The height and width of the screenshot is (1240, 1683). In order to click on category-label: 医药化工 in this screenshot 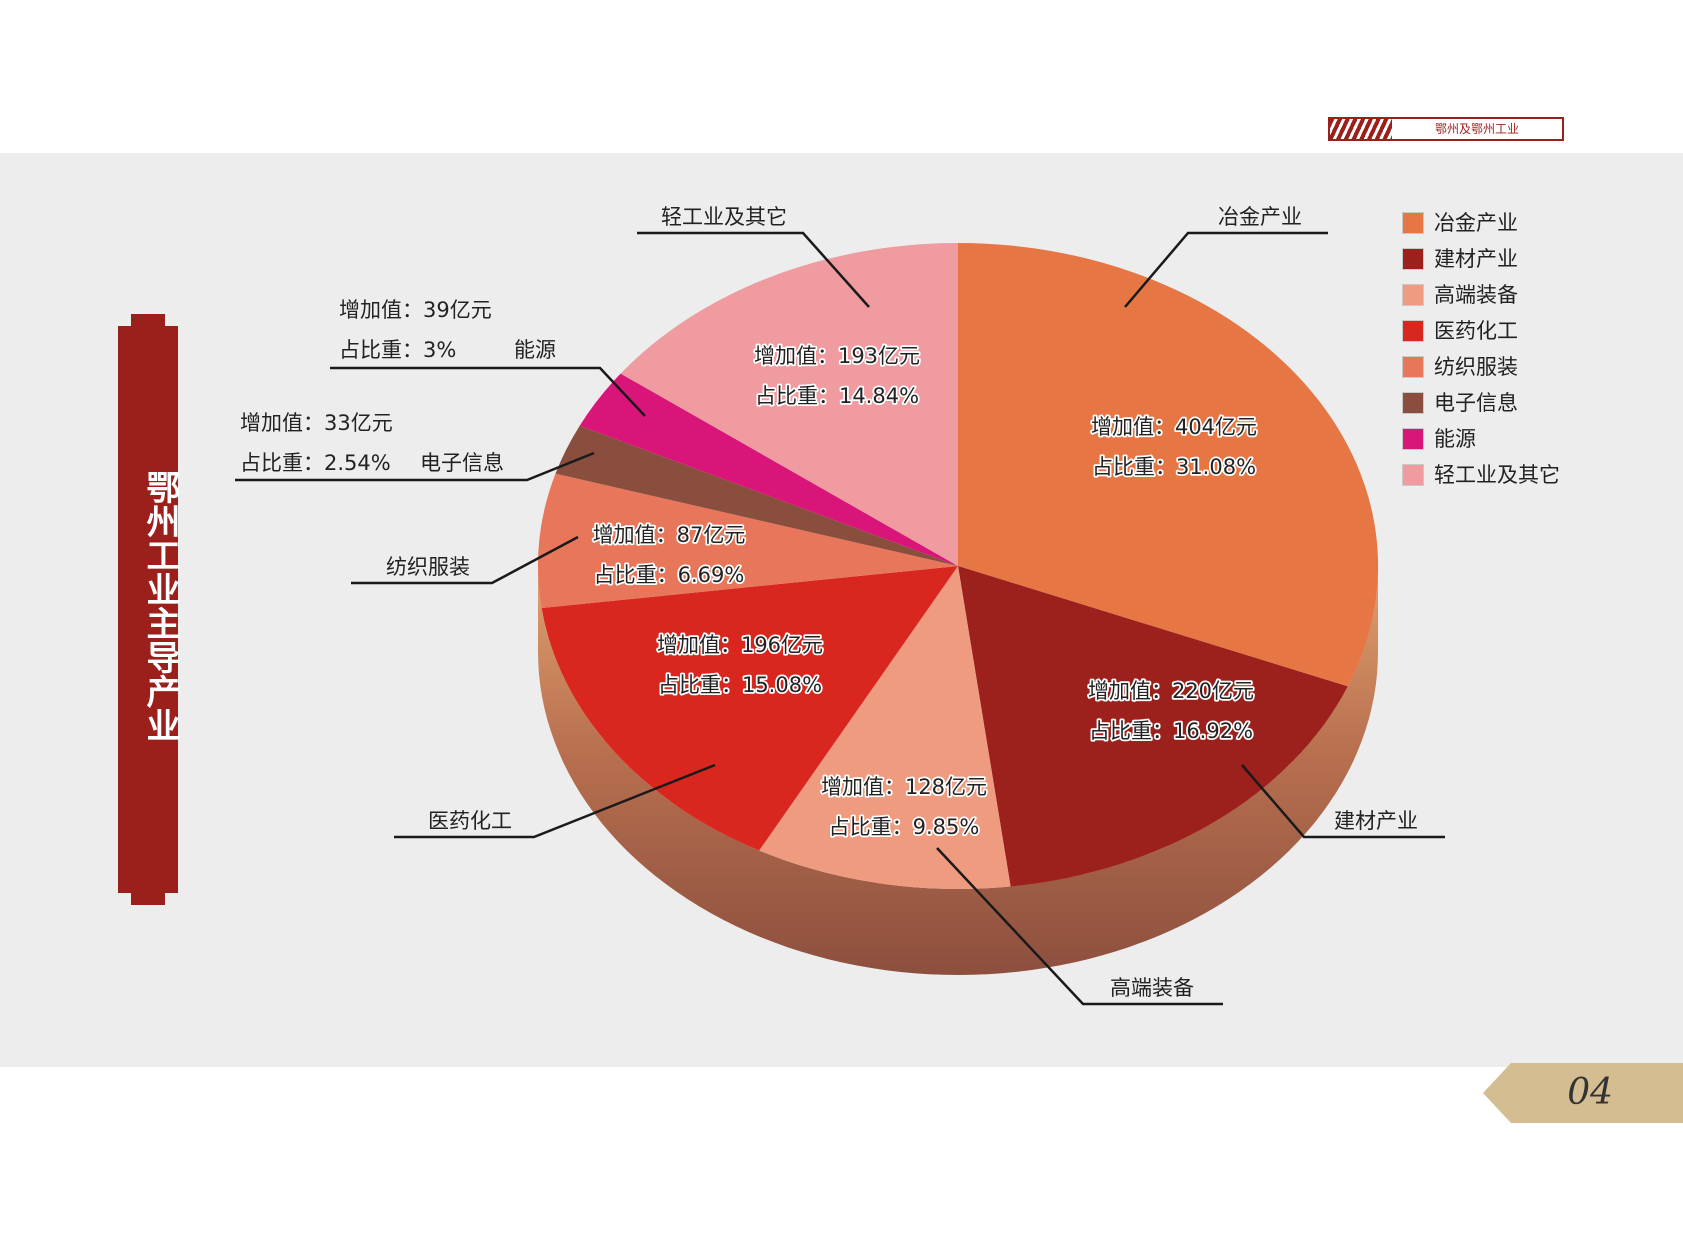, I will do `click(470, 821)`.